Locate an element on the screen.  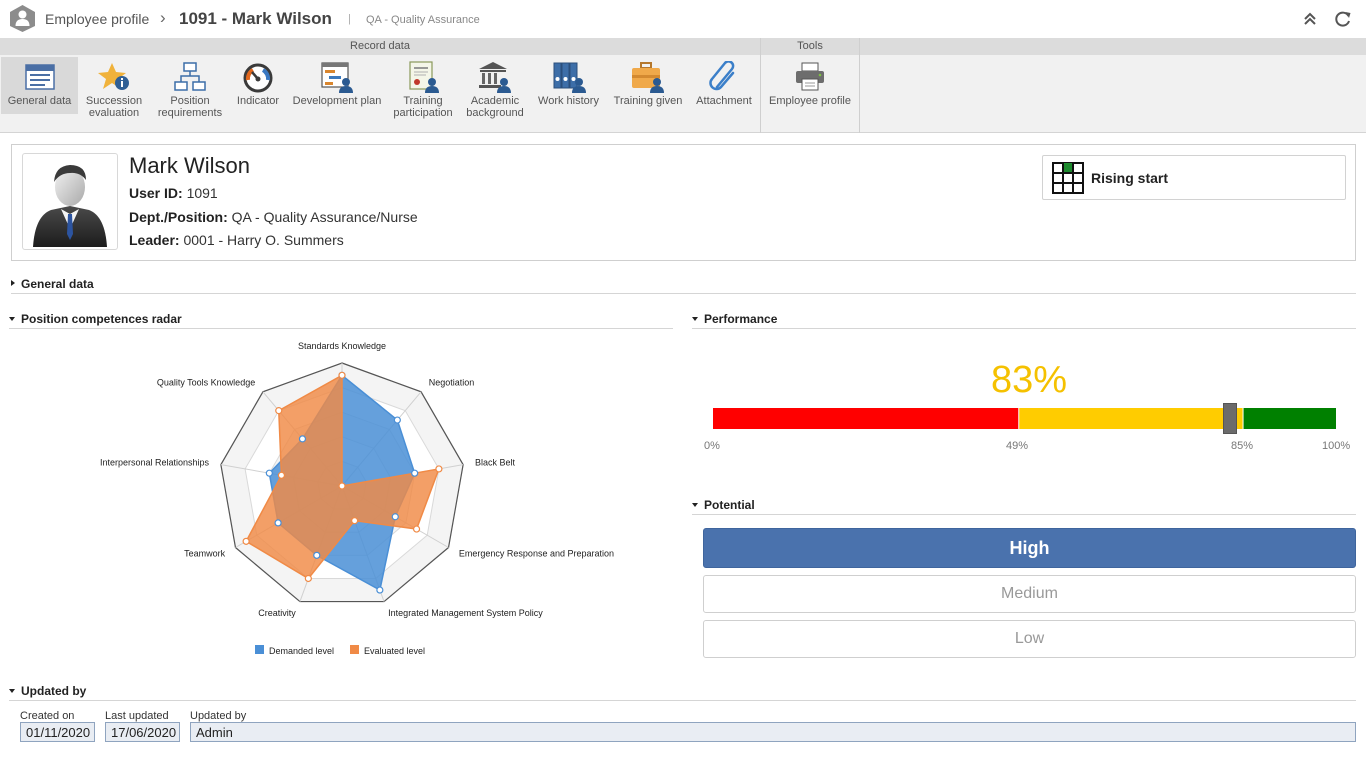
group-record-data-header: Record data is located at coordinates (380, 46).